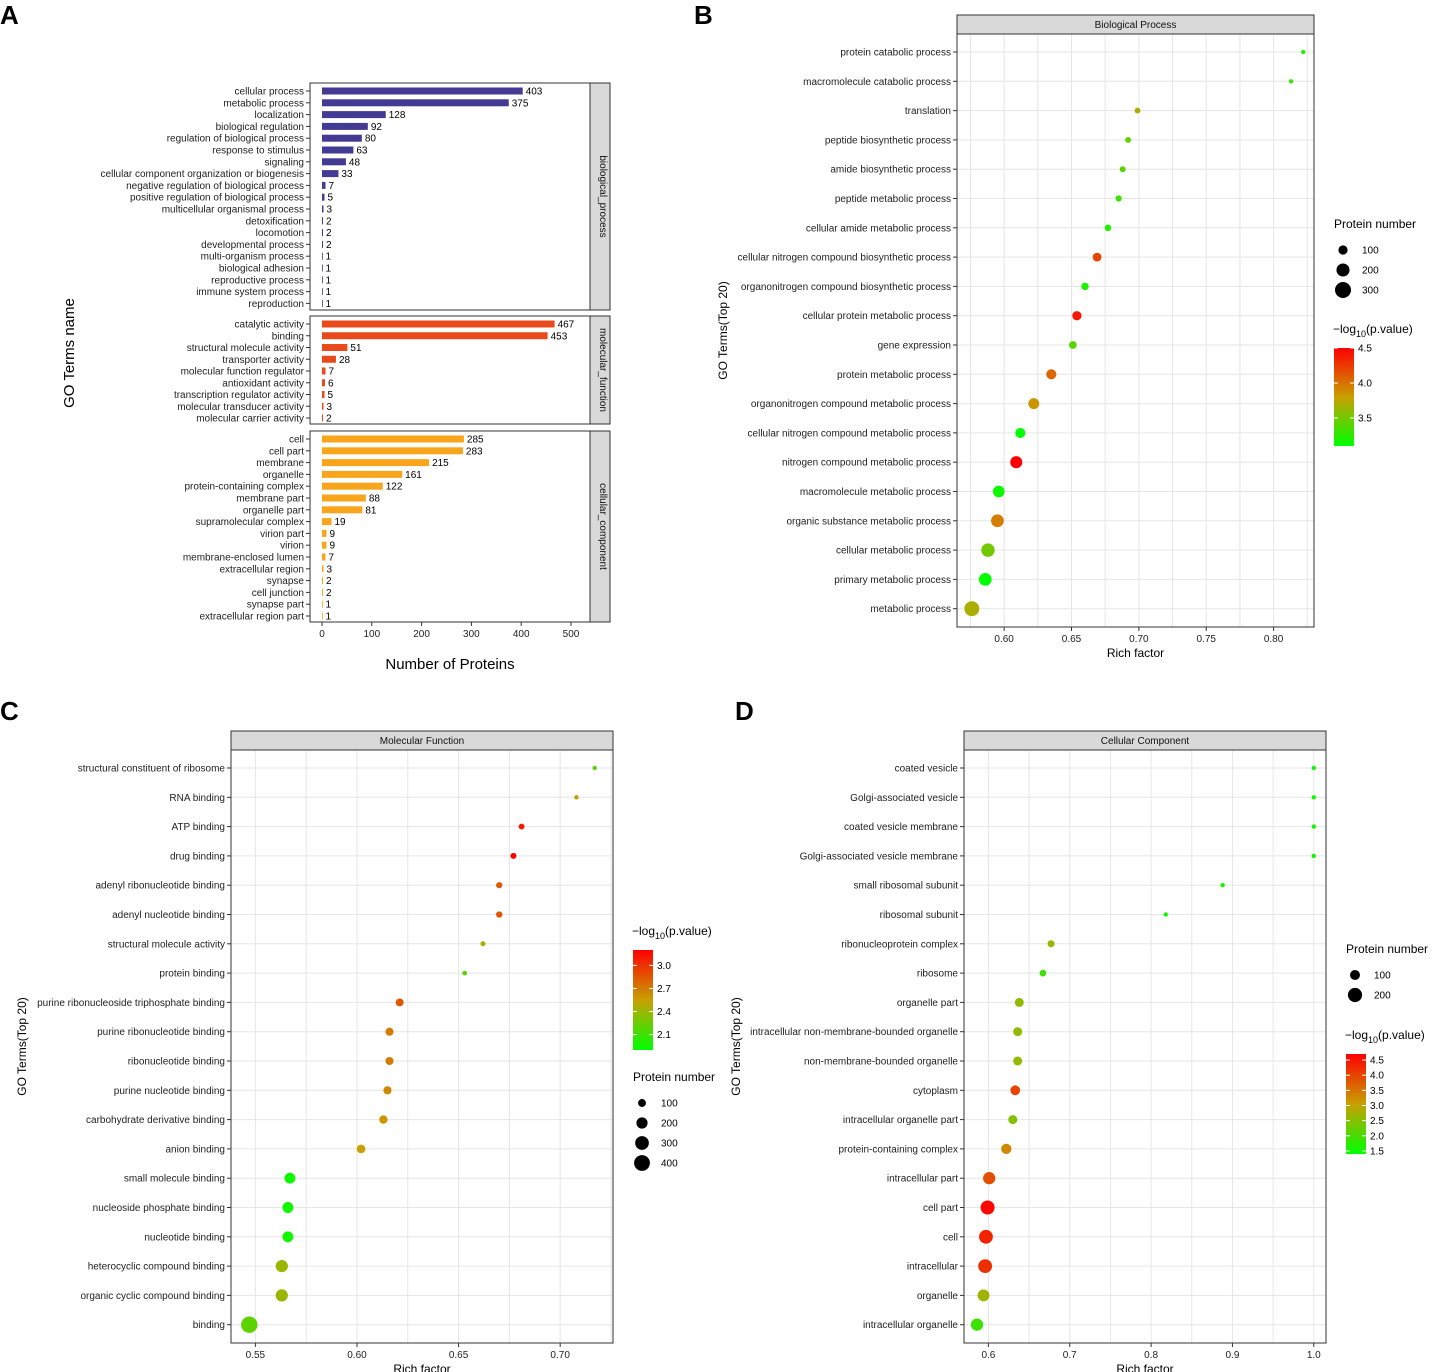  I want to click on panel-letter-c: C, so click(9, 711).